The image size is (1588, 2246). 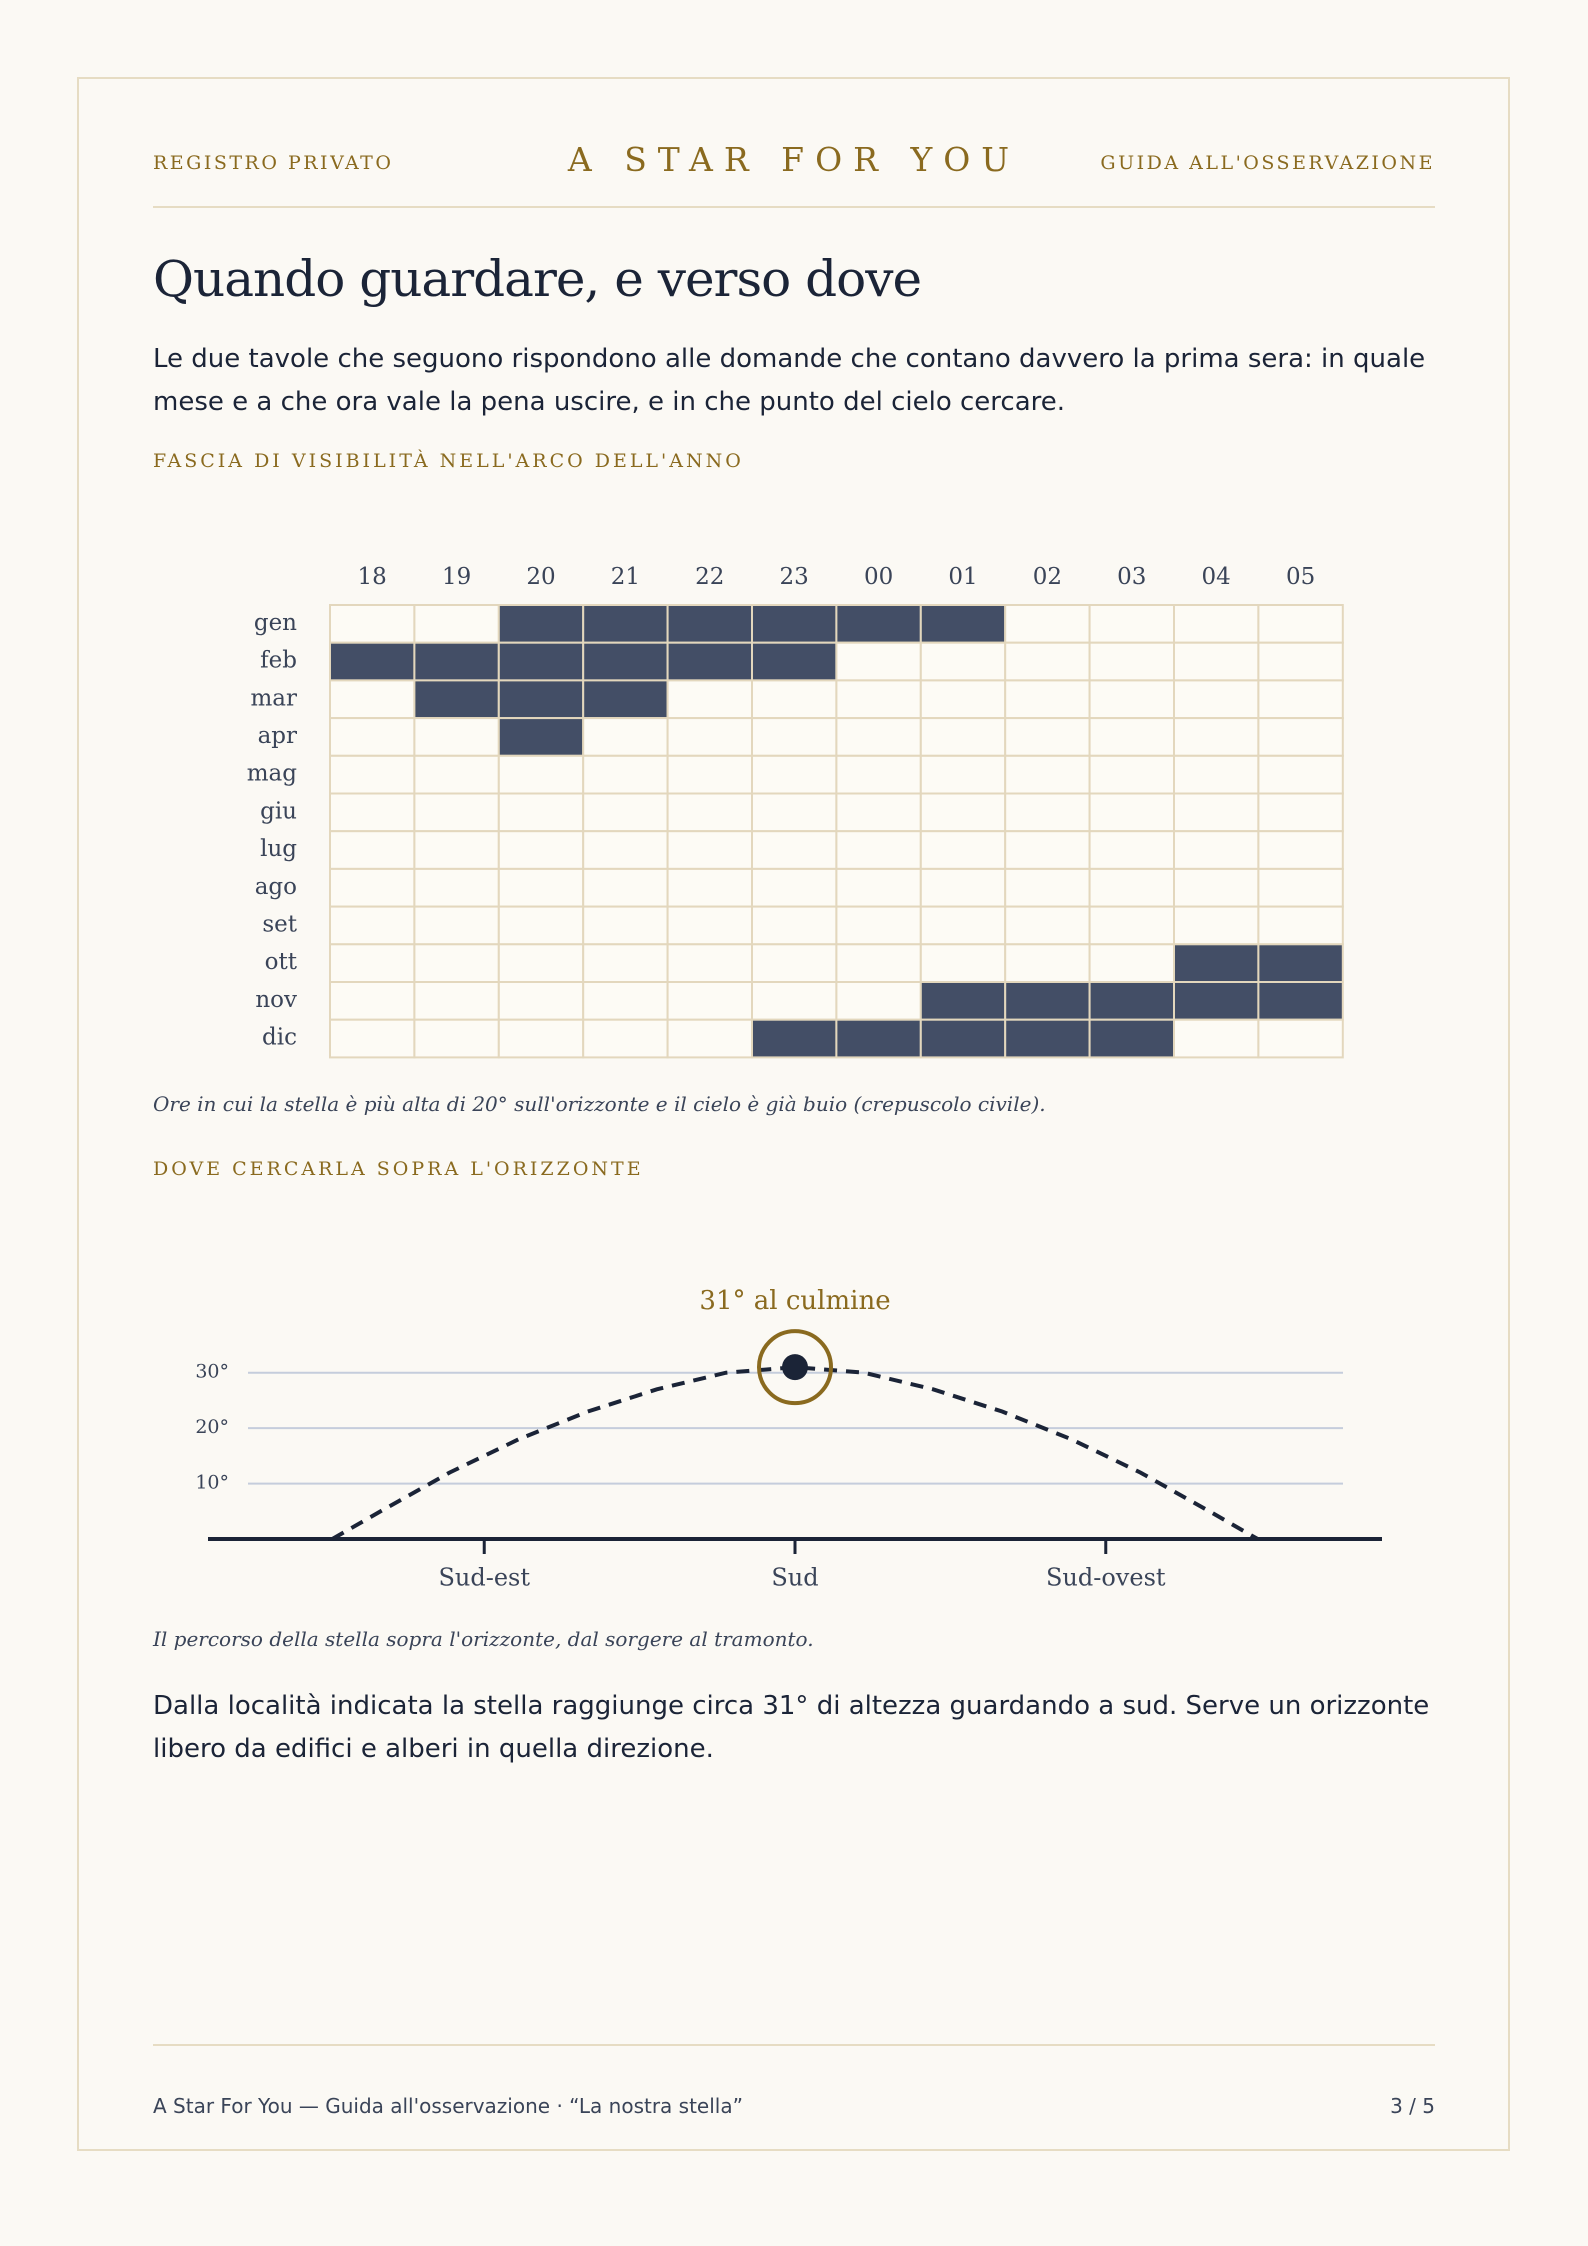 I want to click on row-label: ago, so click(x=276, y=887).